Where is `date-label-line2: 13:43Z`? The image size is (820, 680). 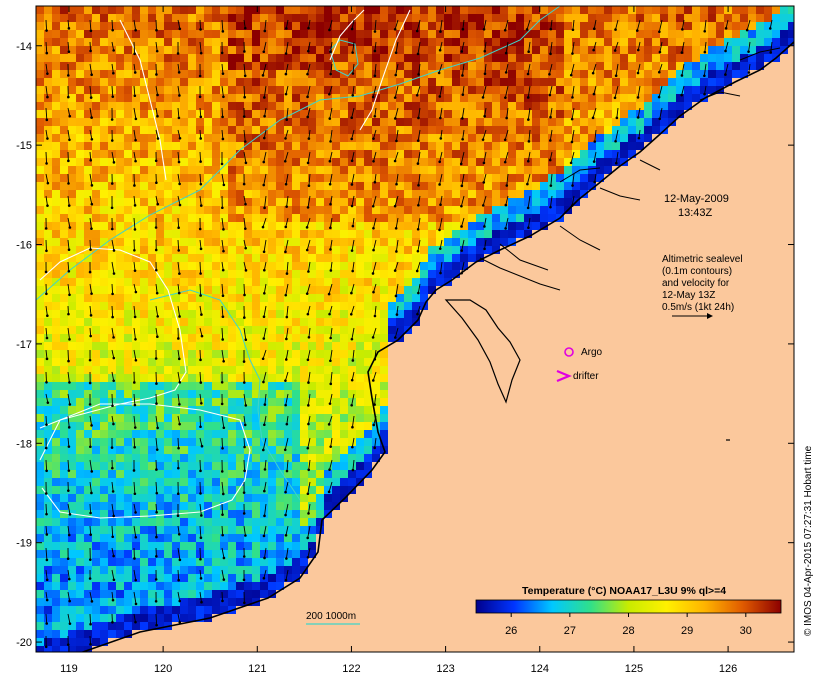
date-label-line2: 13:43Z is located at coordinates (695, 213).